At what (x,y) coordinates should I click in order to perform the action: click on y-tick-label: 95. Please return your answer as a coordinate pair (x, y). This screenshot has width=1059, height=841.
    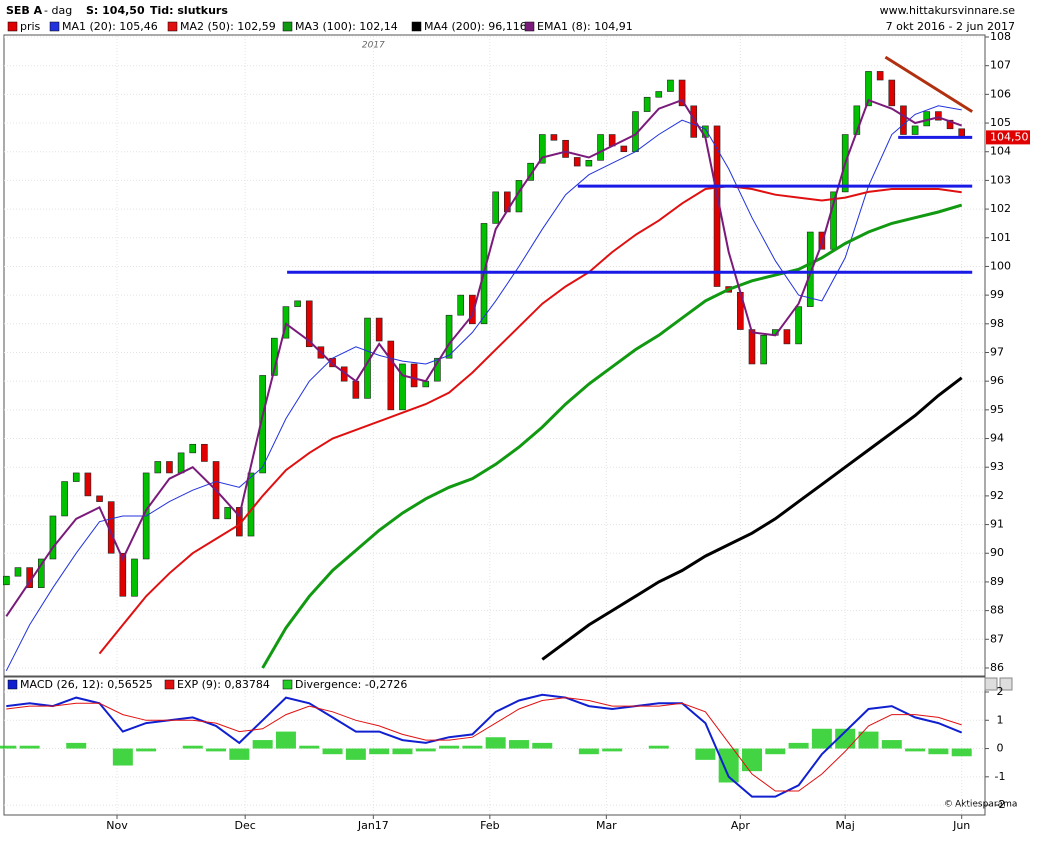
    Looking at the image, I should click on (997, 409).